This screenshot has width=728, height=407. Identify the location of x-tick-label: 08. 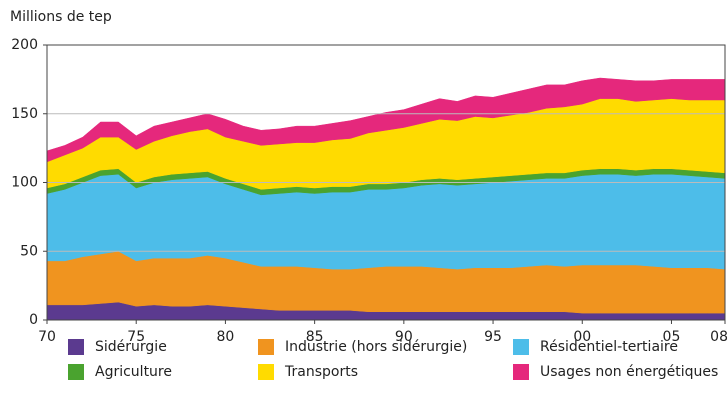
(719, 337).